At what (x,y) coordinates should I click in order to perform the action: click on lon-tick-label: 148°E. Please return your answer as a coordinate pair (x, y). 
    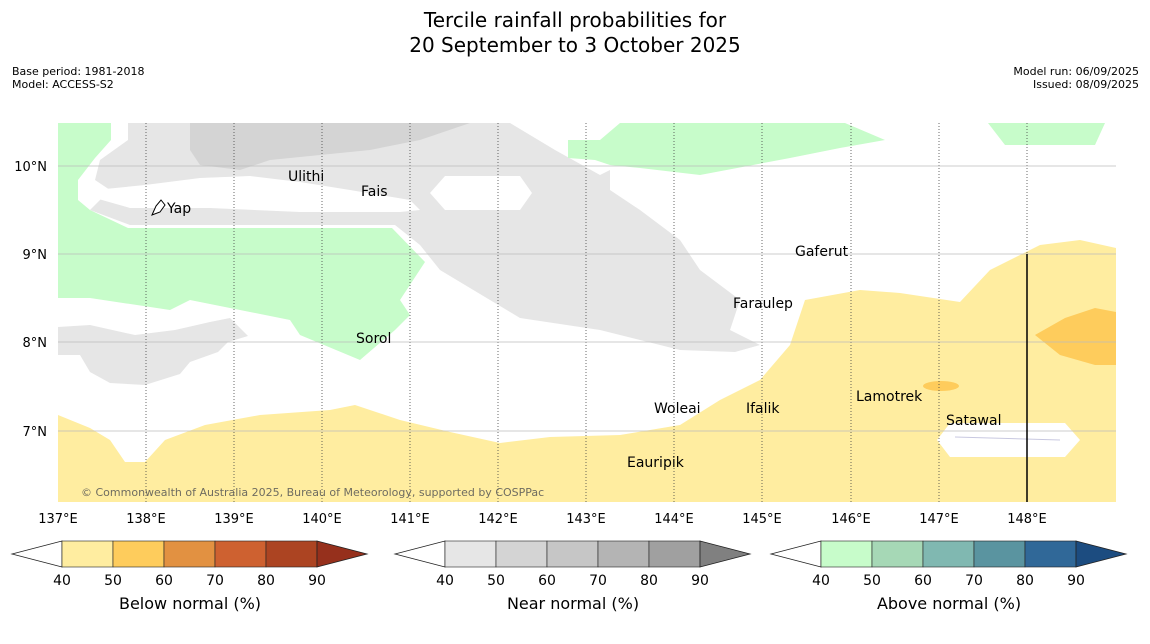
    Looking at the image, I should click on (1027, 519).